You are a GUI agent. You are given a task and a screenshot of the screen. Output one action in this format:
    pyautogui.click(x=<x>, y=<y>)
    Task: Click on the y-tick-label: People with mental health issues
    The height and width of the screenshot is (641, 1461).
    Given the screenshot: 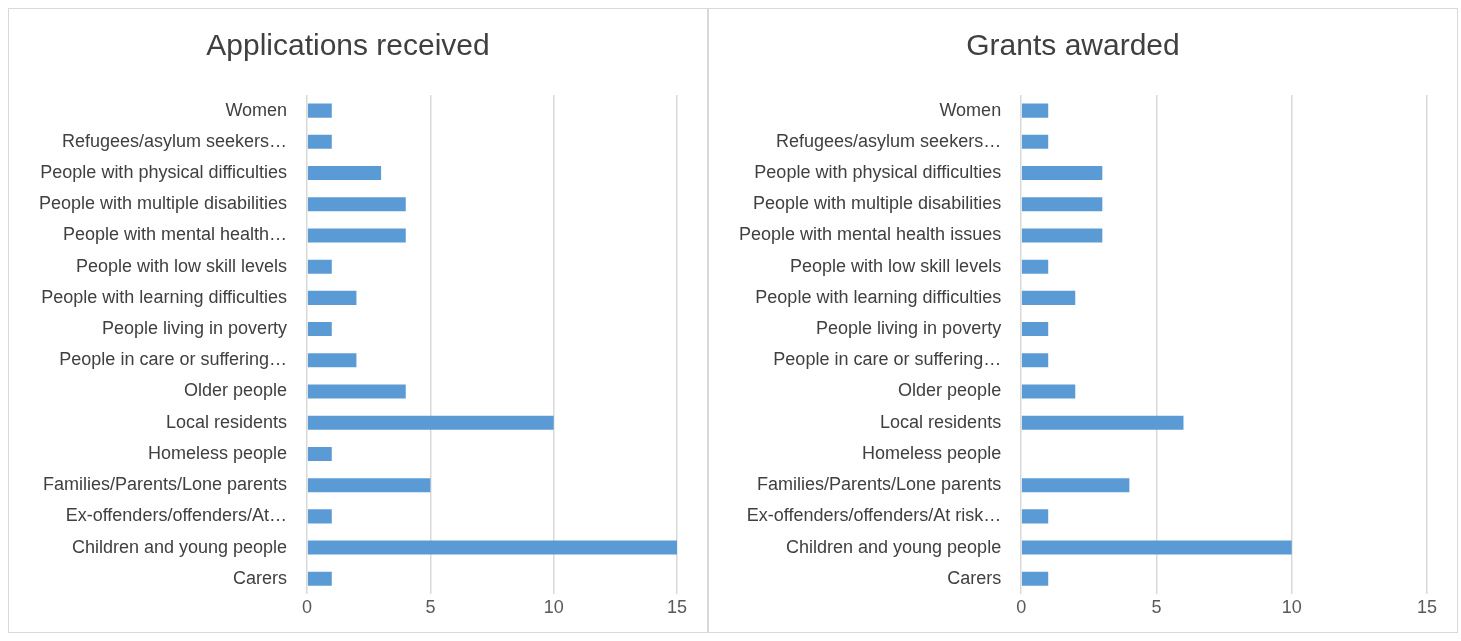 What is the action you would take?
    pyautogui.click(x=870, y=234)
    